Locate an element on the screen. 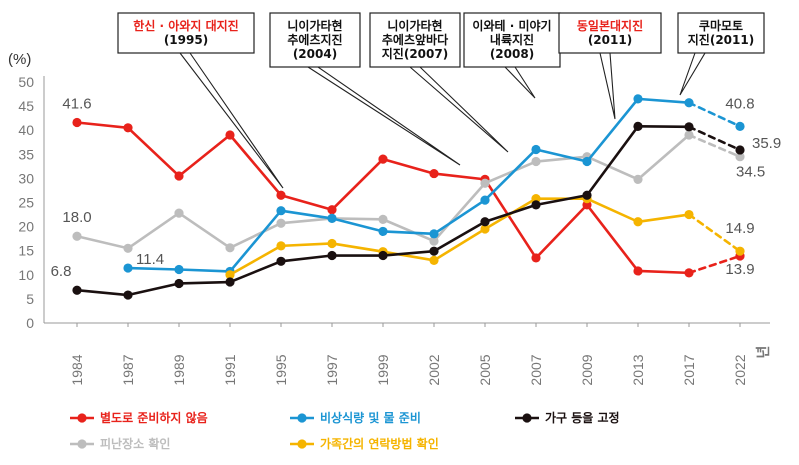 The height and width of the screenshot is (465, 799). annotation-text: 쿠마모토 is located at coordinates (721, 25).